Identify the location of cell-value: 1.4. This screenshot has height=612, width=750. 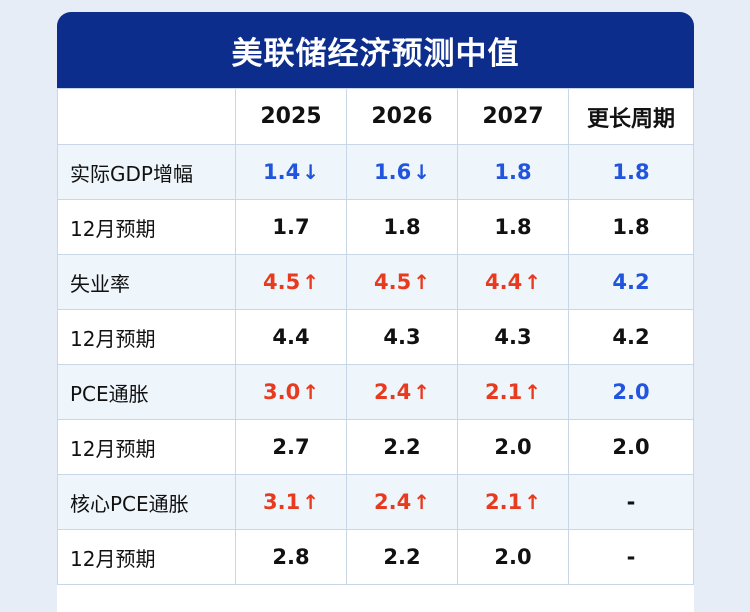
(282, 172).